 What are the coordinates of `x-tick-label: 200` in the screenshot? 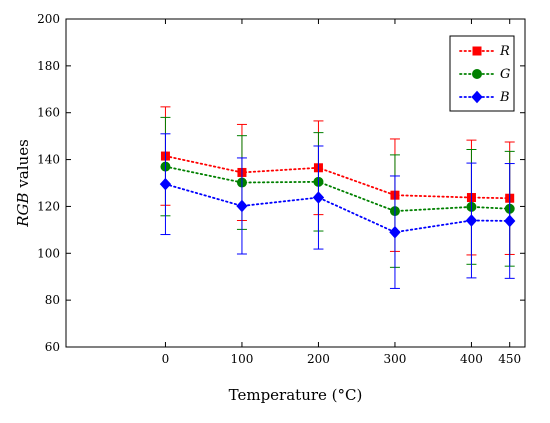 It's located at (318, 359).